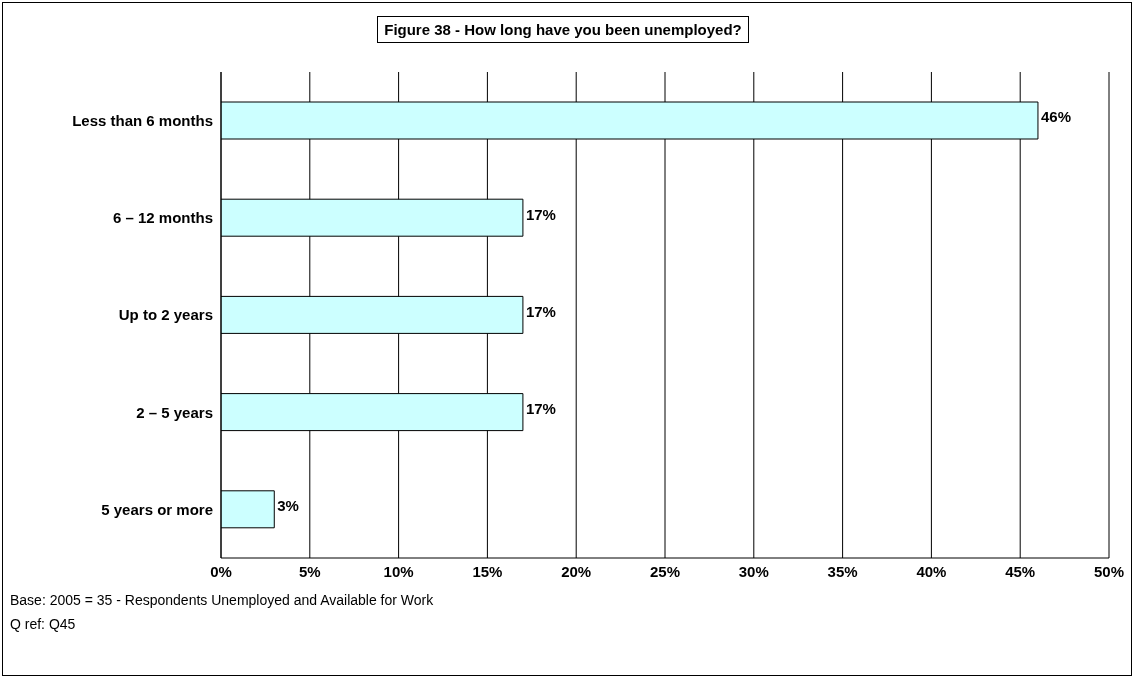  What do you see at coordinates (221, 571) in the screenshot?
I see `x-tick-label: 0%` at bounding box center [221, 571].